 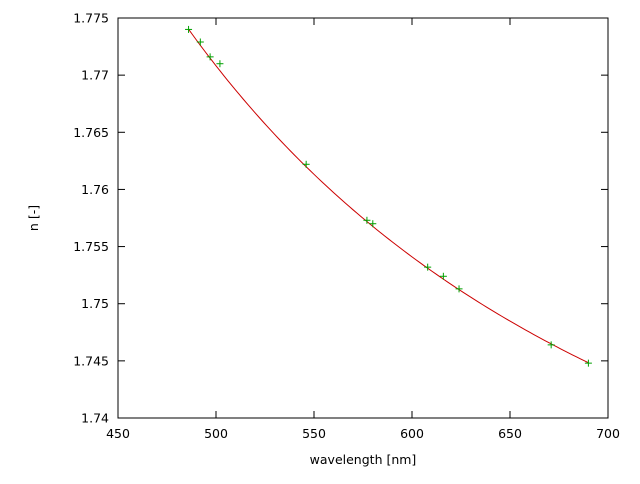 I want to click on x-tick-label: 450, so click(x=118, y=433).